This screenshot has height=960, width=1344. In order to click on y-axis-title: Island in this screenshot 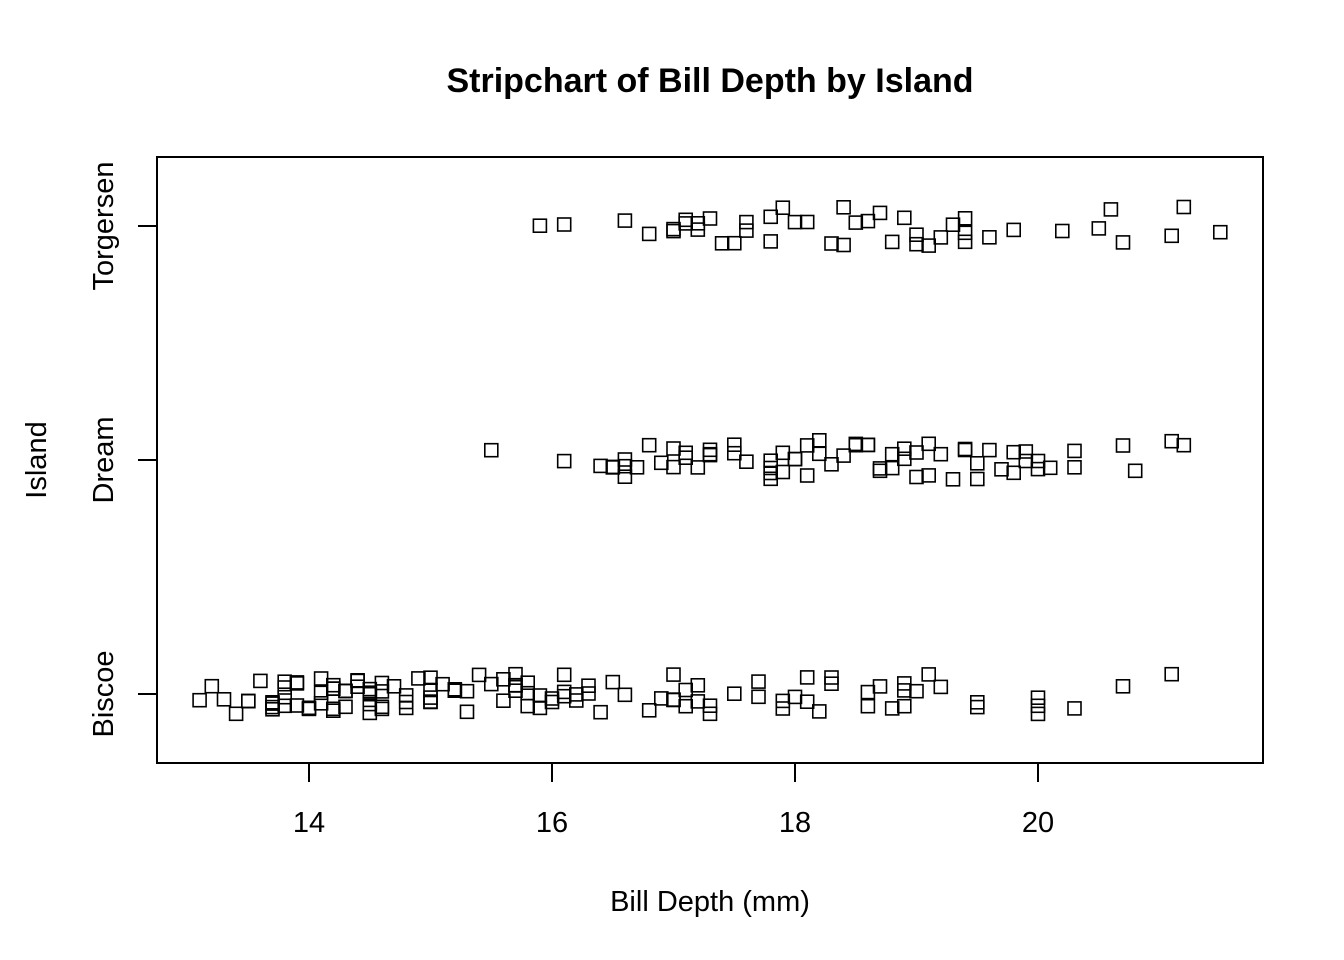, I will do `click(37, 459)`.